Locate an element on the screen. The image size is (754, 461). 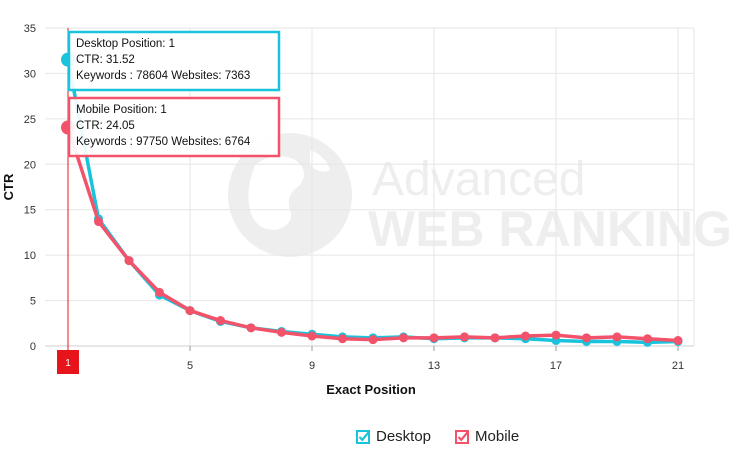
y-axis-ticks: 0 5 10 15 20 25 30 35 is located at coordinates (30, 188).